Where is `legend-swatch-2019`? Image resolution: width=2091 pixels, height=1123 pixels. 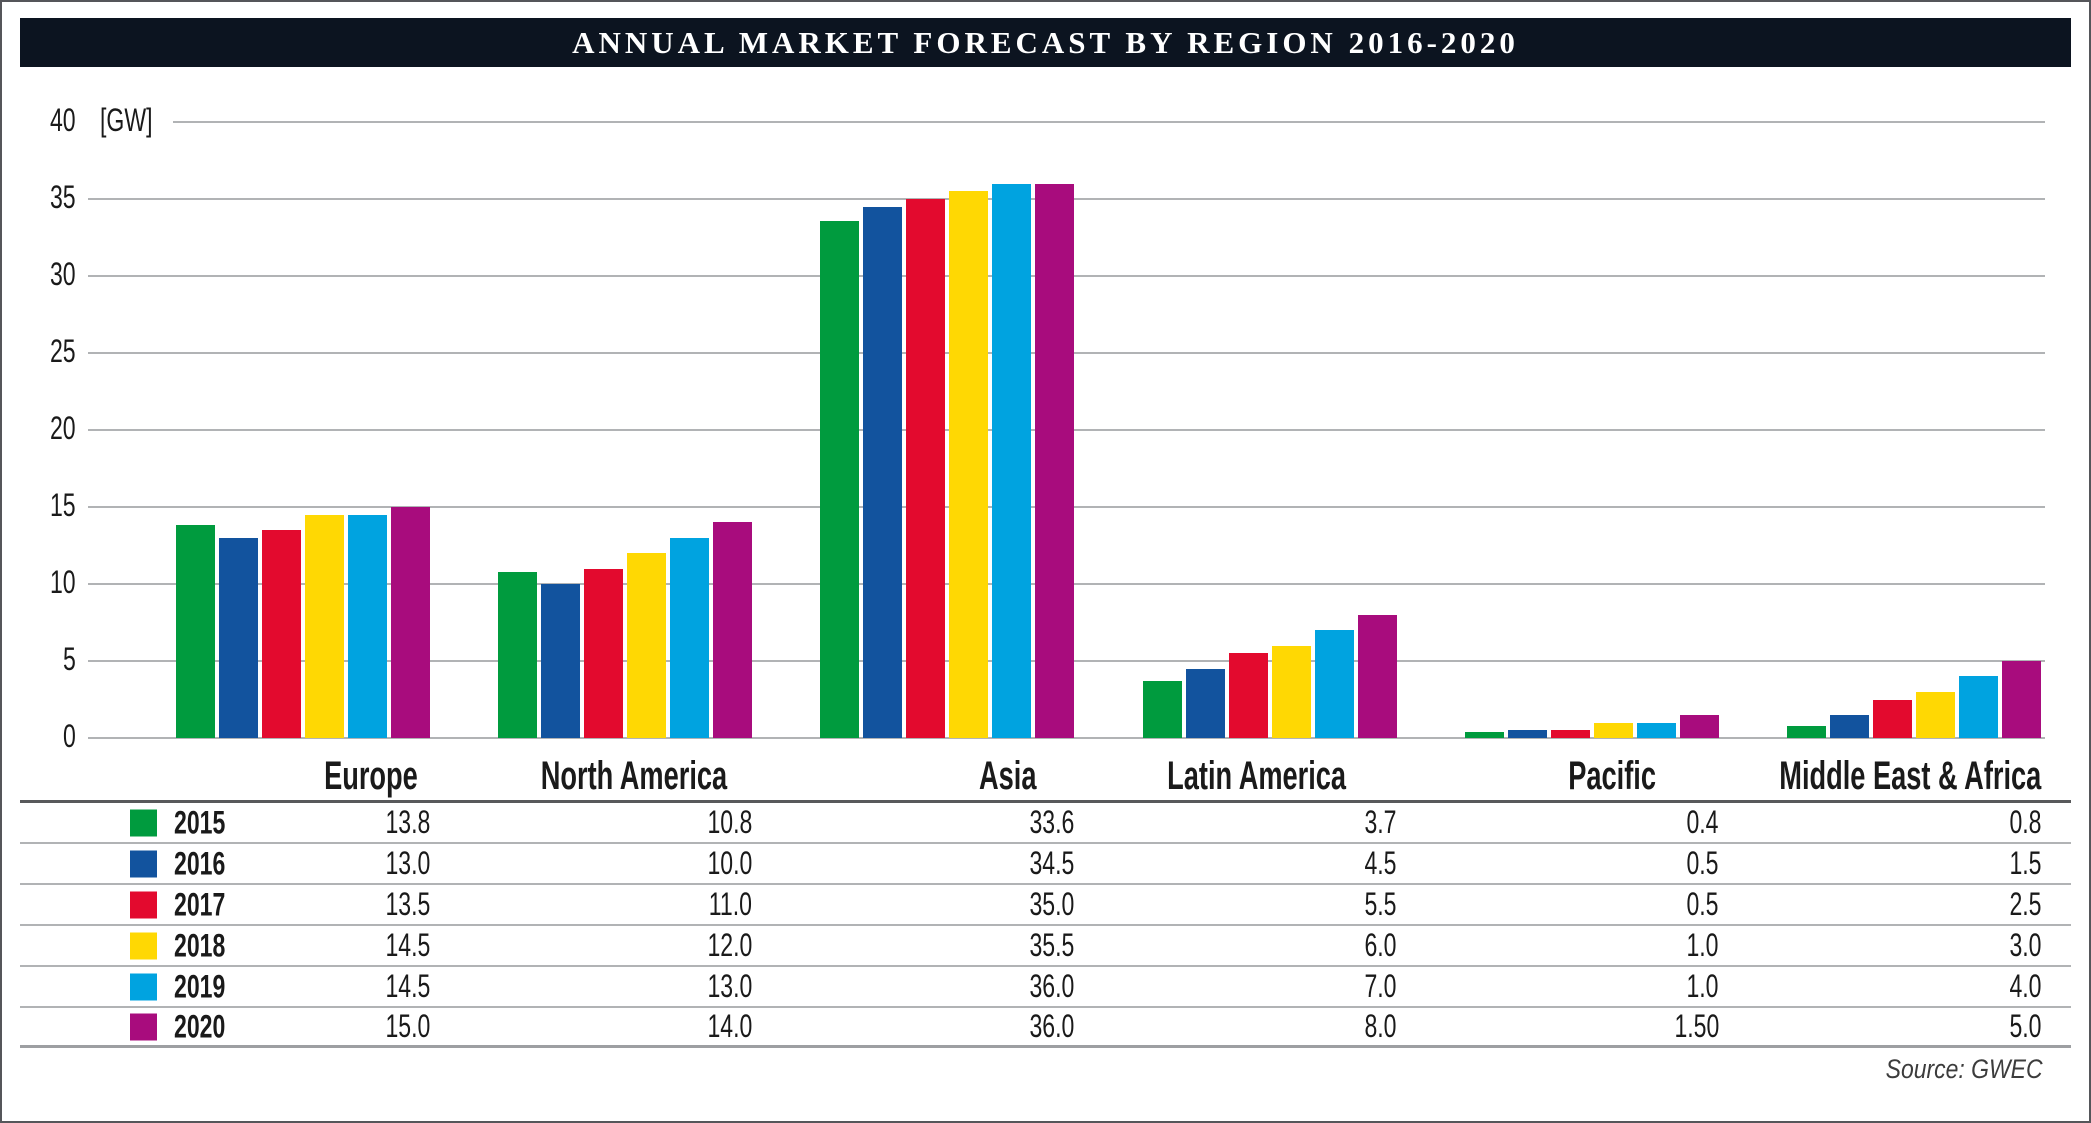
legend-swatch-2019 is located at coordinates (143, 986).